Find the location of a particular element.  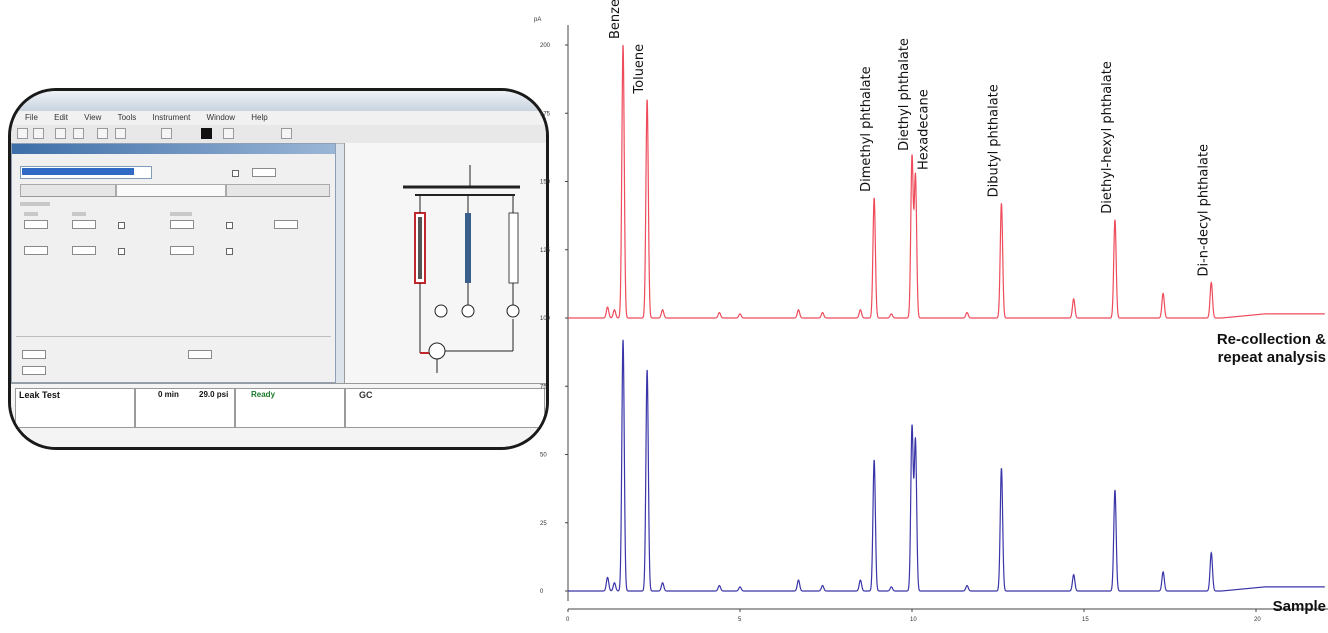

peak-label-6: Diethyl-hexyl phthalate is located at coordinates (1107, 137).